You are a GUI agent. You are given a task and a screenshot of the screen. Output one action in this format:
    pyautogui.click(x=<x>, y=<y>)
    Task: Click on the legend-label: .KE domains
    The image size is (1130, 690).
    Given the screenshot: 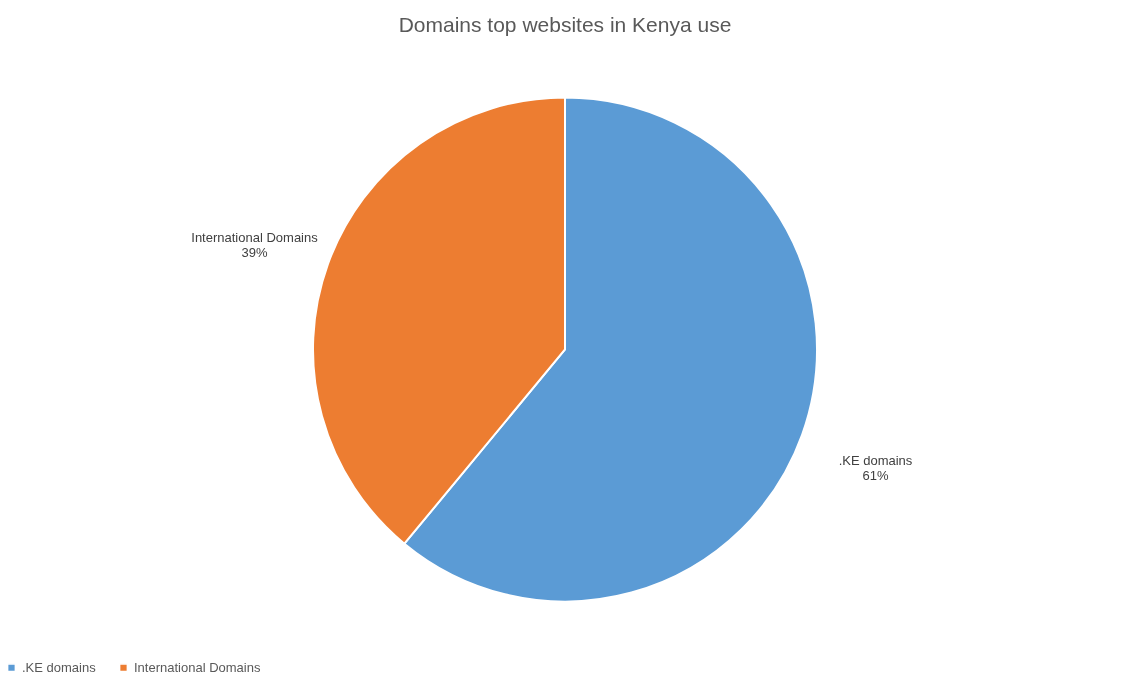 What is the action you would take?
    pyautogui.click(x=59, y=667)
    